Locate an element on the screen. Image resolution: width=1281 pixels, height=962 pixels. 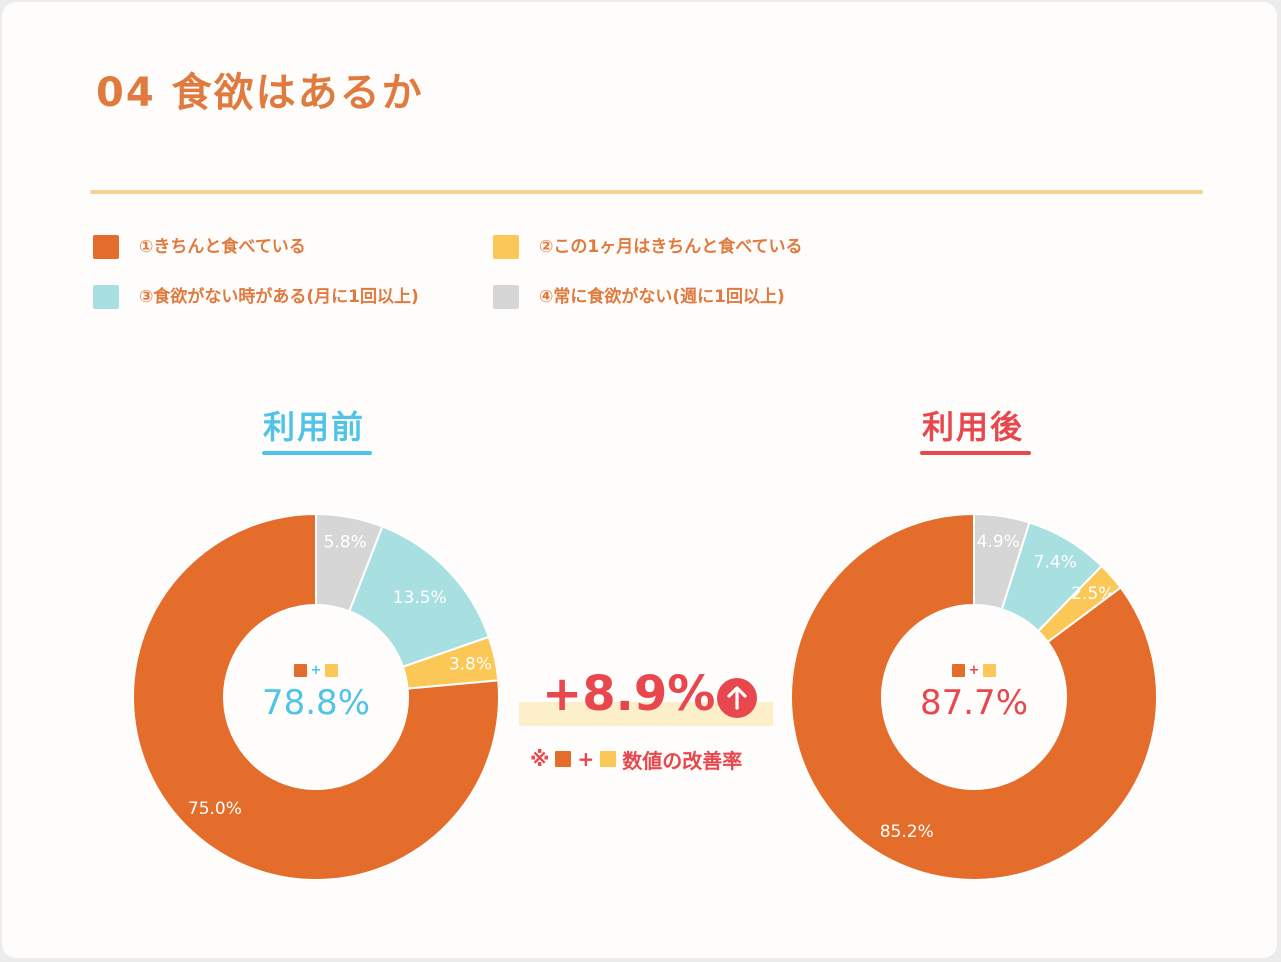
legend-label: ④常に食欲がない(週に1回以上) is located at coordinates (662, 297).